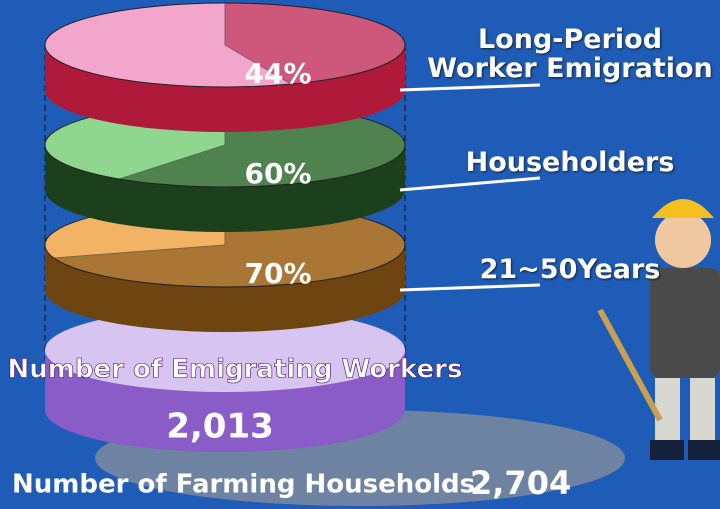 This screenshot has height=509, width=720. Describe the element at coordinates (235, 370) in the screenshot. I see `workers-label: Number of Emigrating Workers` at that location.